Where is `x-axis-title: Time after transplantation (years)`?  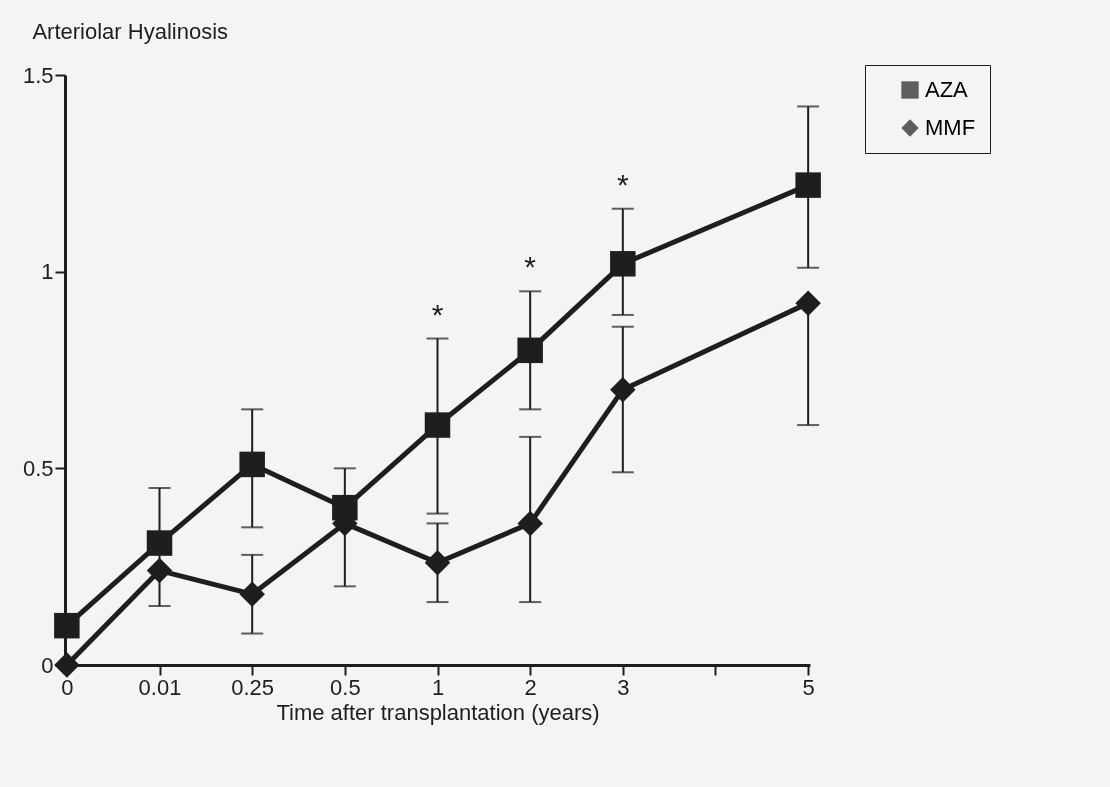 x-axis-title: Time after transplantation (years) is located at coordinates (438, 712).